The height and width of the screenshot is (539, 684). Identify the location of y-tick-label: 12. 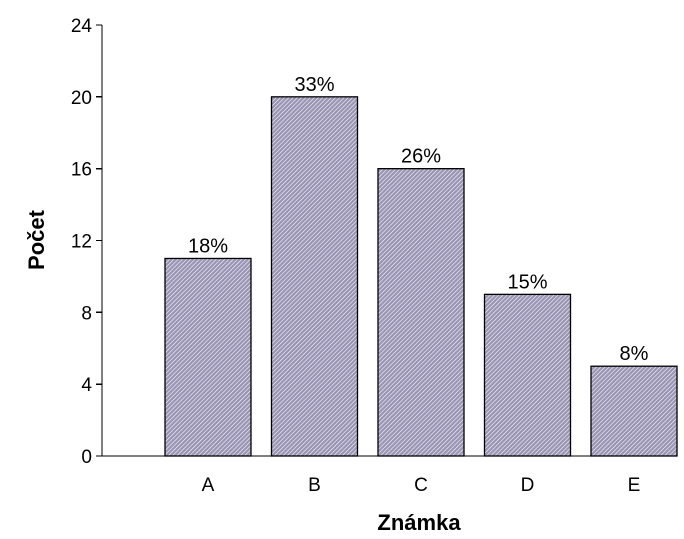
(81, 242).